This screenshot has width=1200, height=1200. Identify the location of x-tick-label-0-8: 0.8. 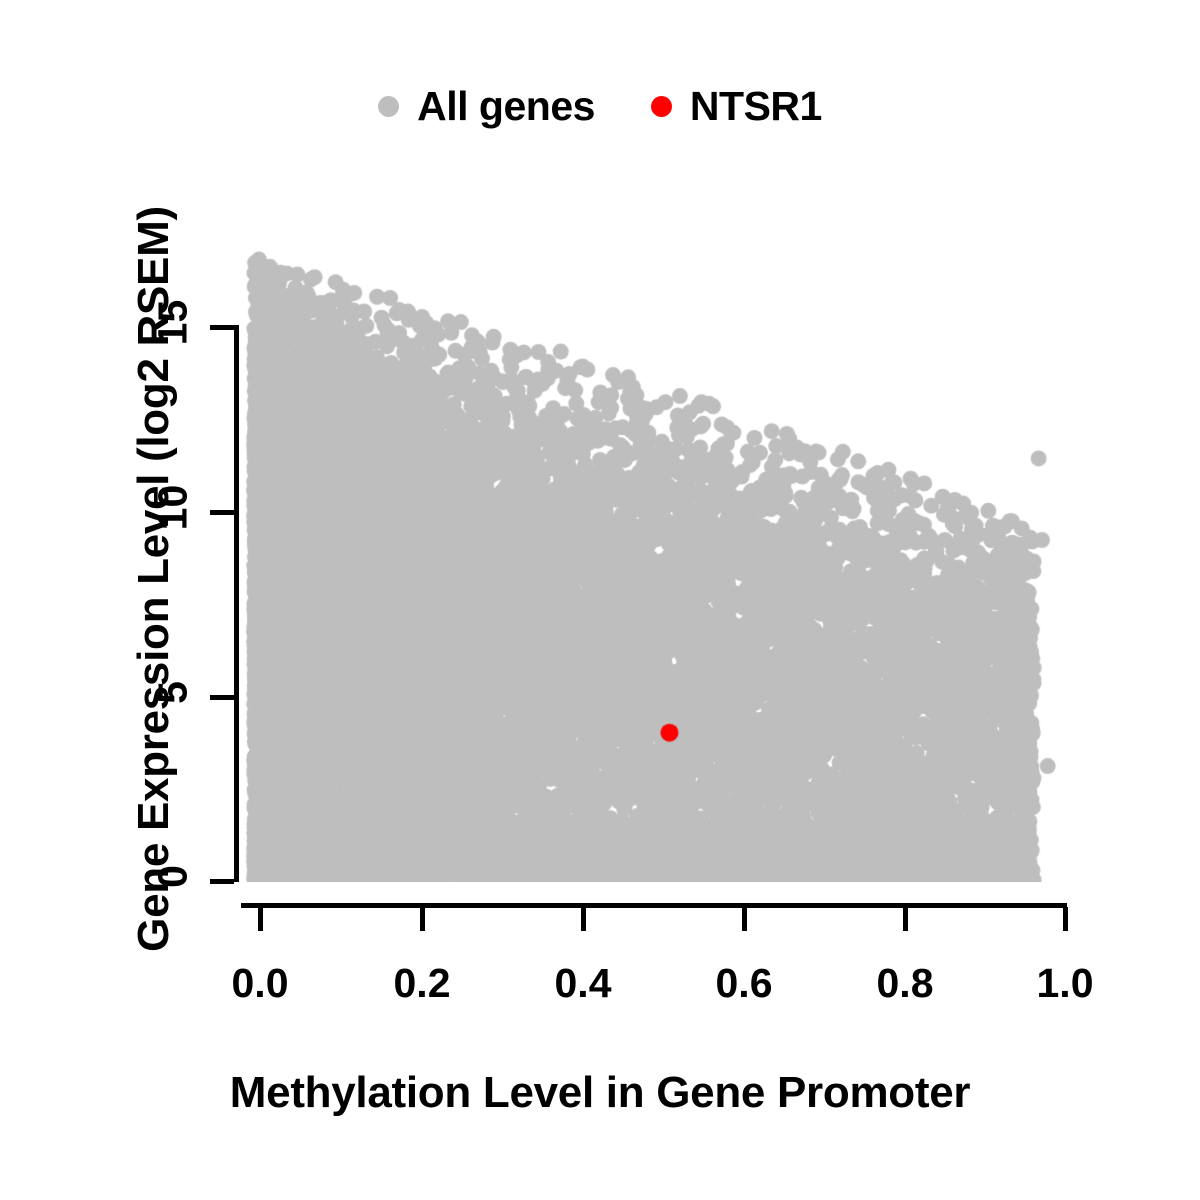
(905, 983).